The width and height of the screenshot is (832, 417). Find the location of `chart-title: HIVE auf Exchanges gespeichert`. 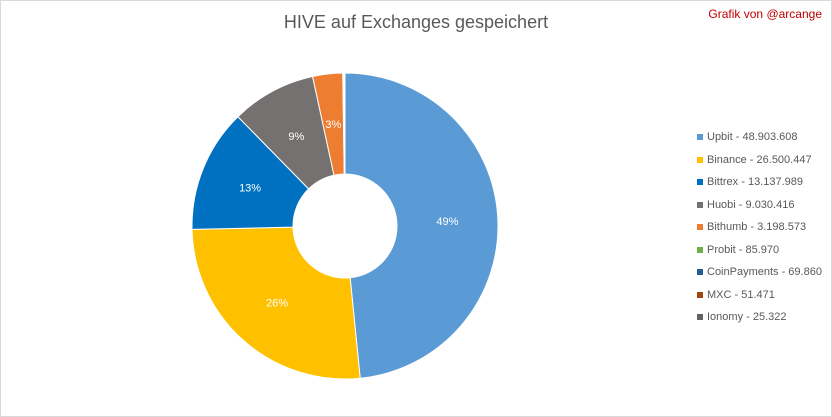

chart-title: HIVE auf Exchanges gespeichert is located at coordinates (416, 22).